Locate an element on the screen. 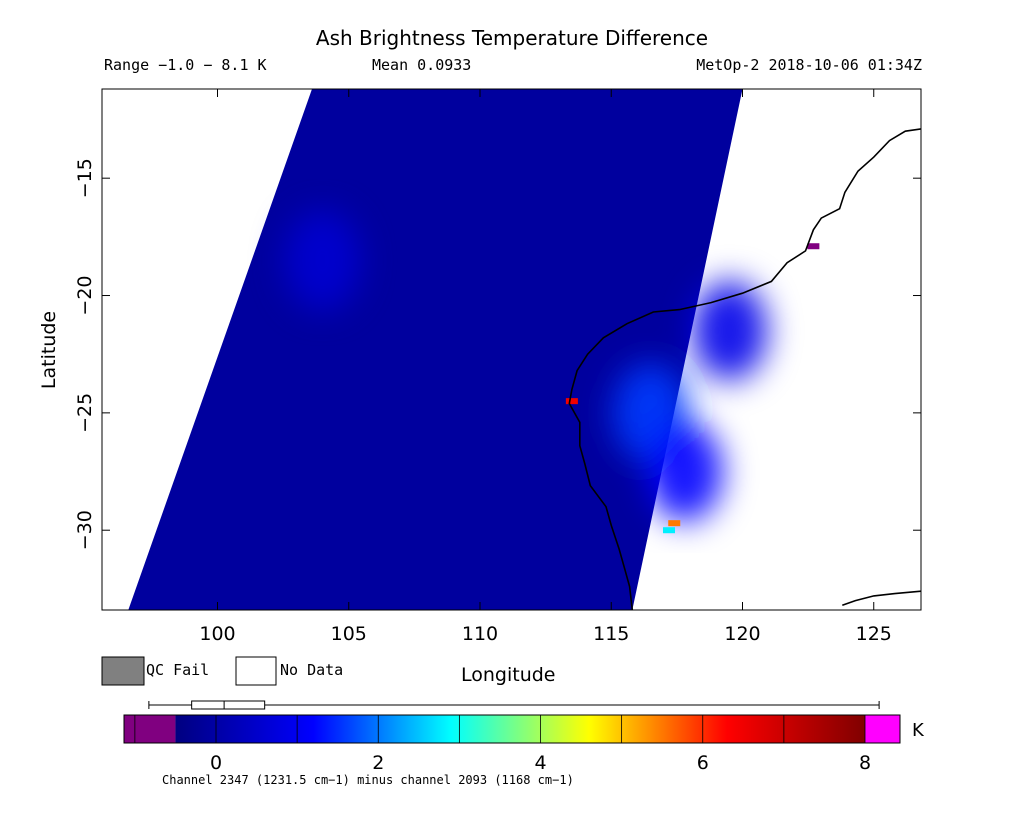  colorbar-tick-label: 8 is located at coordinates (865, 763).